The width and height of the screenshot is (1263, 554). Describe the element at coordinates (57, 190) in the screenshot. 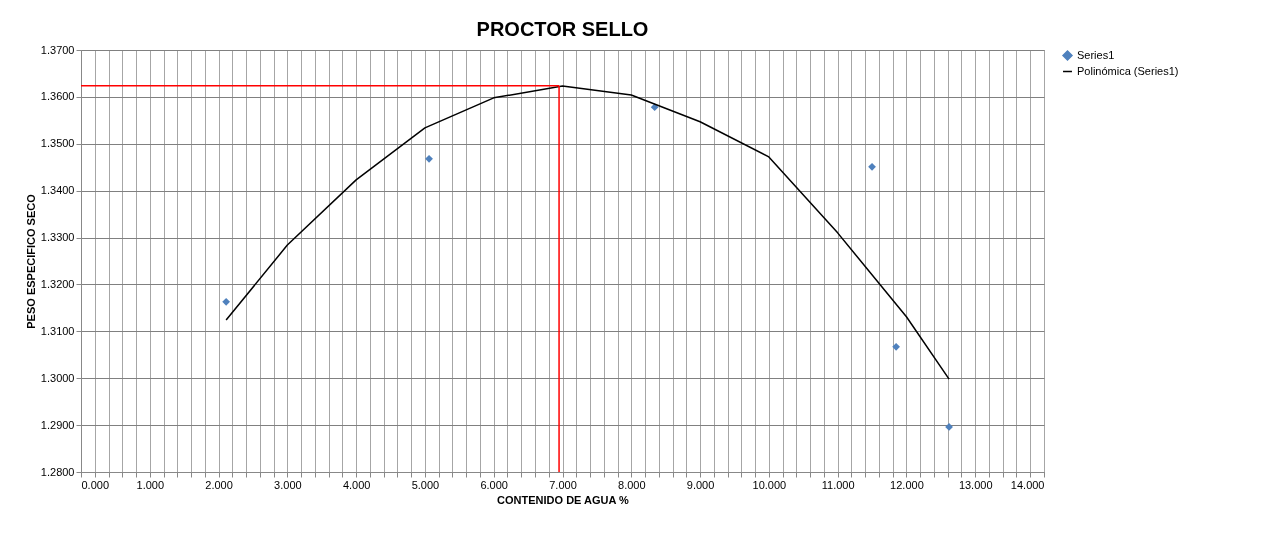

I see `y-tick-label: 1.3400` at that location.